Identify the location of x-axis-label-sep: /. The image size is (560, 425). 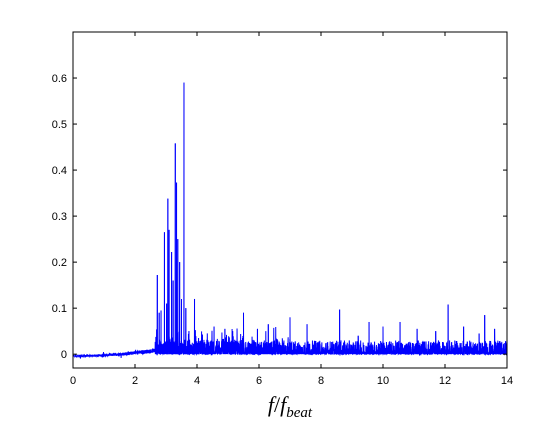
(277, 404).